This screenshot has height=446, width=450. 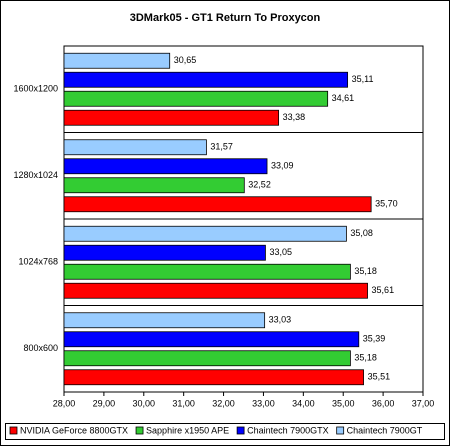 What do you see at coordinates (64, 403) in the screenshot?
I see `x-tick-label: 28,00` at bounding box center [64, 403].